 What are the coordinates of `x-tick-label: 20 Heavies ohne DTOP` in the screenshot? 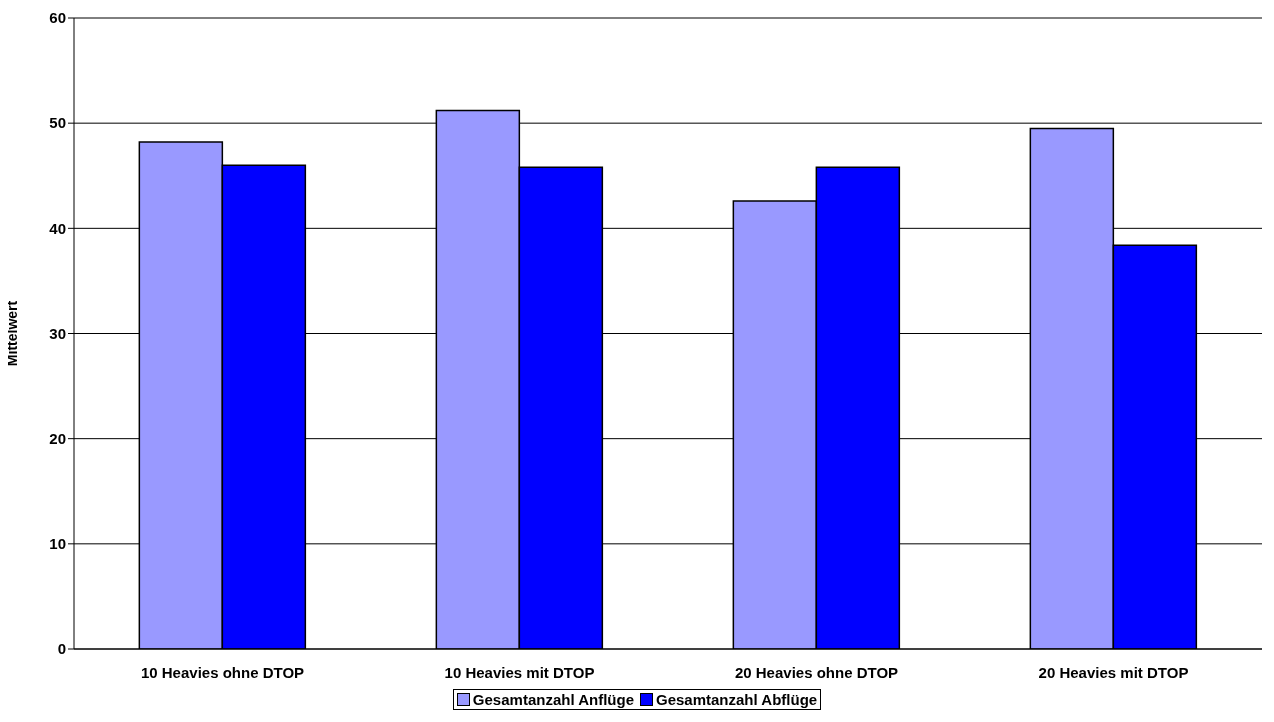 It's located at (816, 672).